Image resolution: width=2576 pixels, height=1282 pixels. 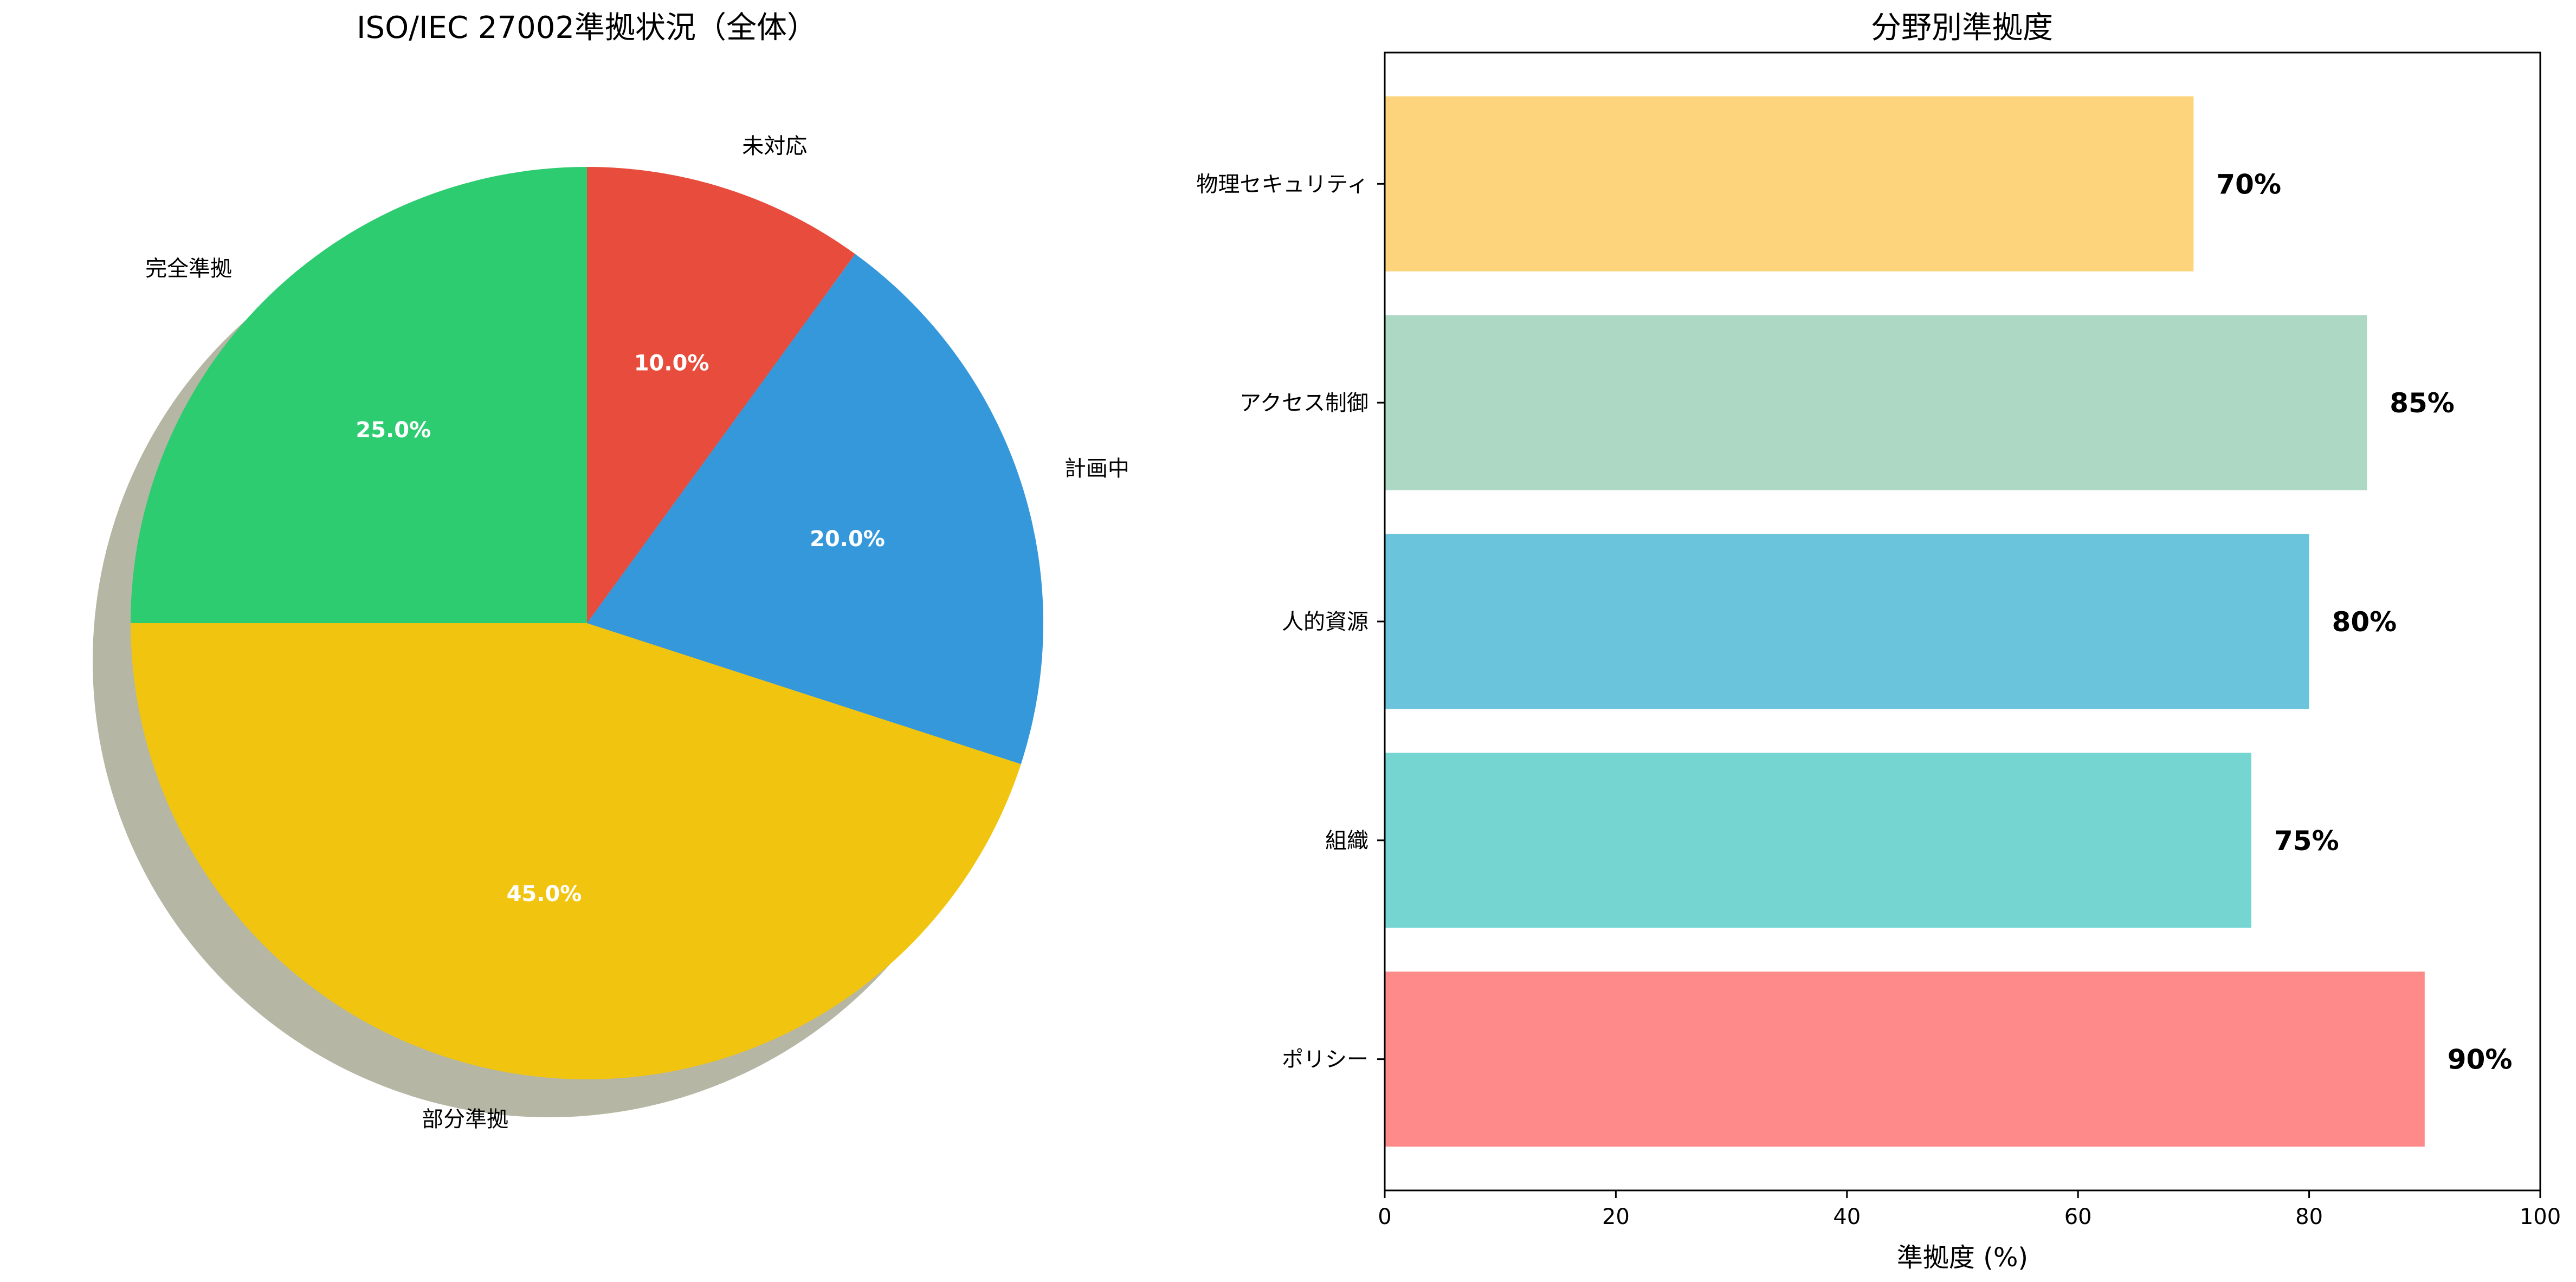 I want to click on pie-slice-label-3: 計画中, so click(x=1096, y=469).